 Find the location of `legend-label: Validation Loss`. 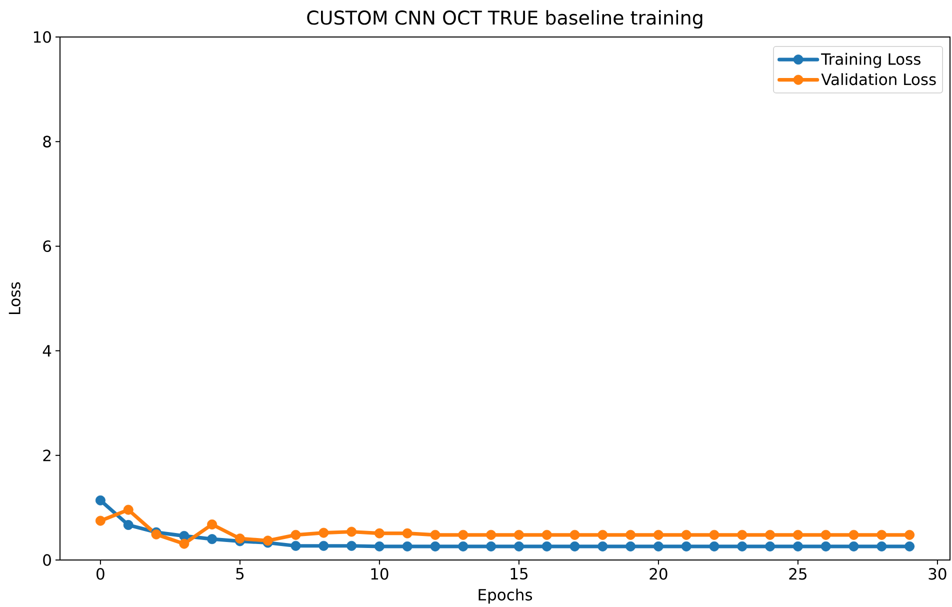

legend-label: Validation Loss is located at coordinates (878, 79).